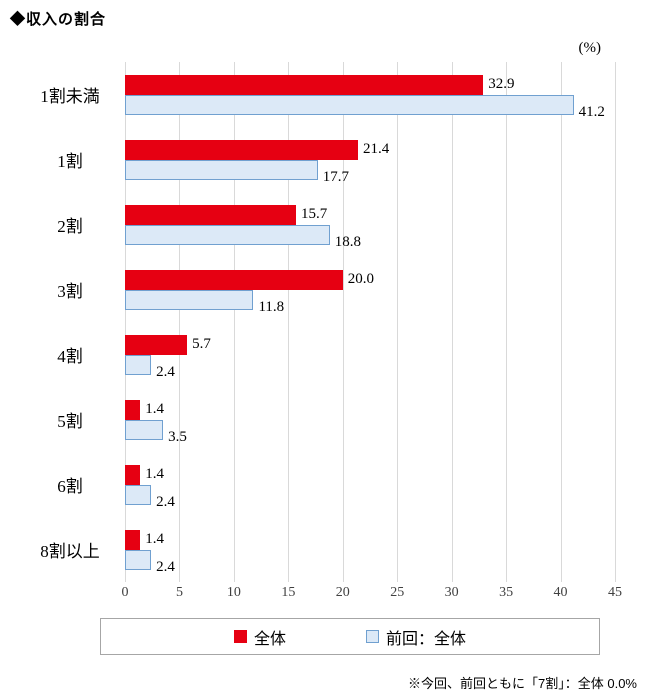 The width and height of the screenshot is (657, 700). I want to click on bar-group: 5.7 2.4, so click(370, 357).